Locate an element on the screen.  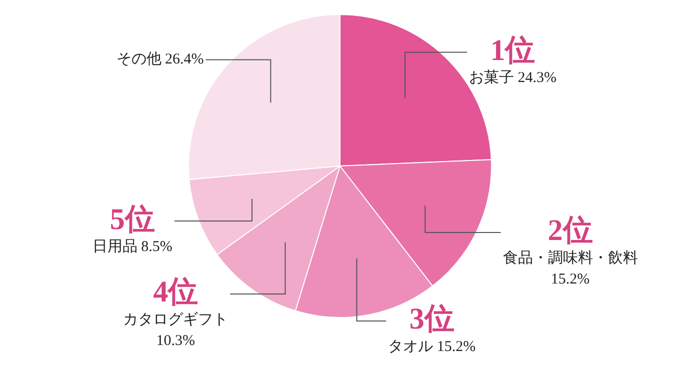
text: 4位 is located at coordinates (175, 292).